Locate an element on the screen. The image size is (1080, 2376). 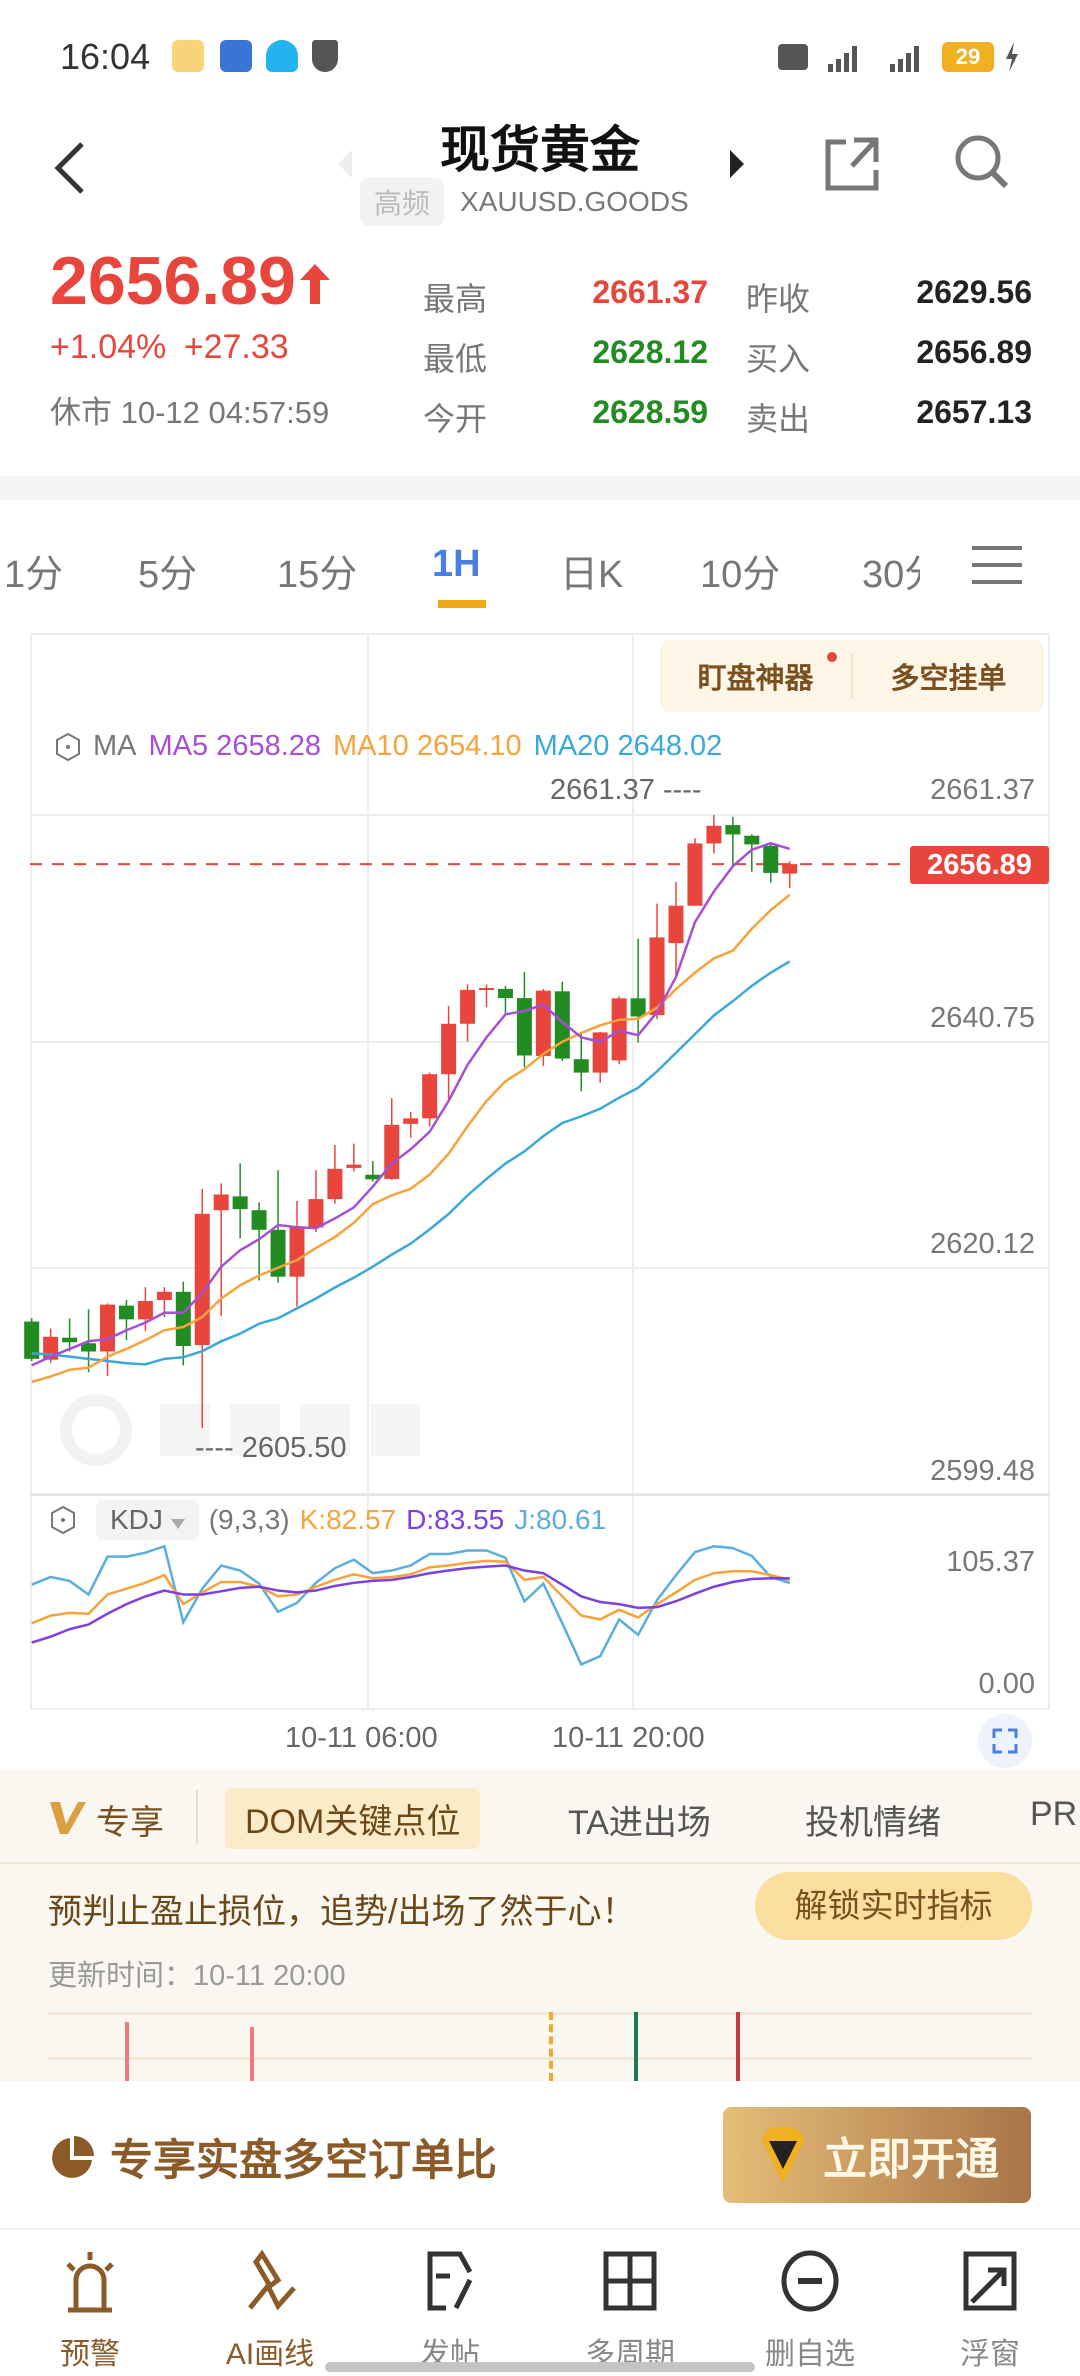
nav-remove-watchlist: 删自选 is located at coordinates (810, 2311).